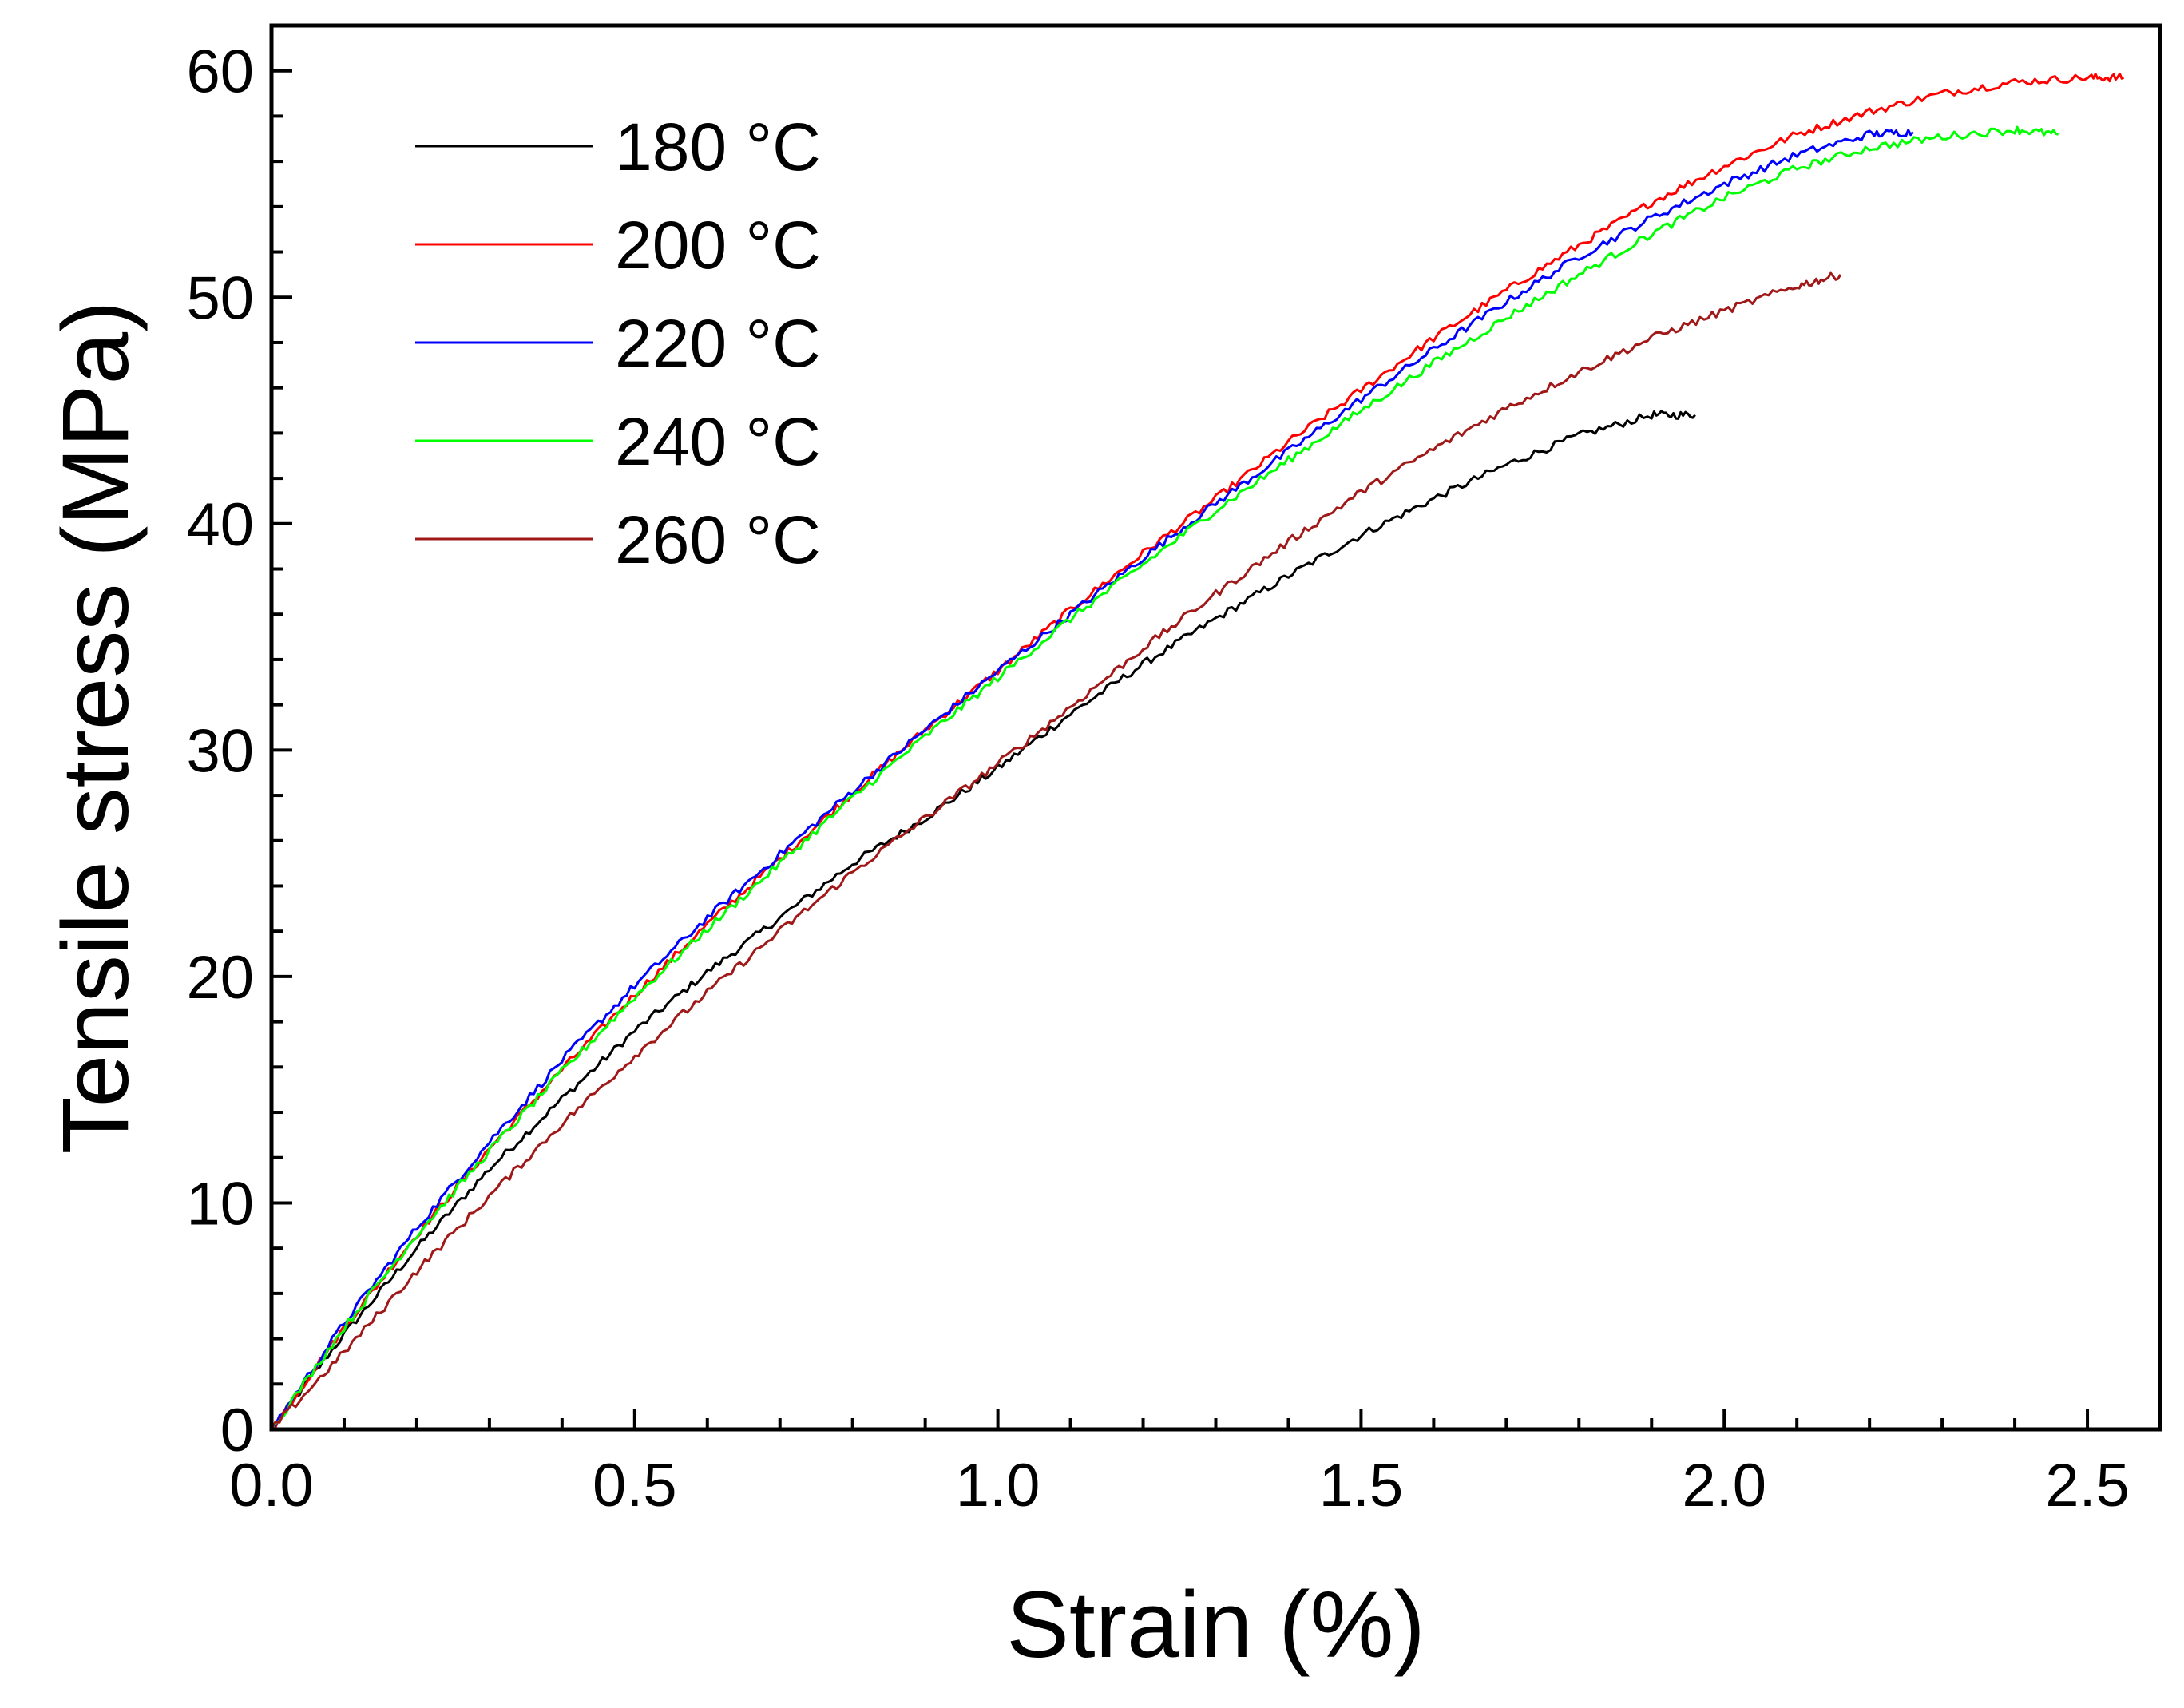  Describe the element at coordinates (96, 728) in the screenshot. I see `y-axis-title: Tensile stress (MPa)` at that location.